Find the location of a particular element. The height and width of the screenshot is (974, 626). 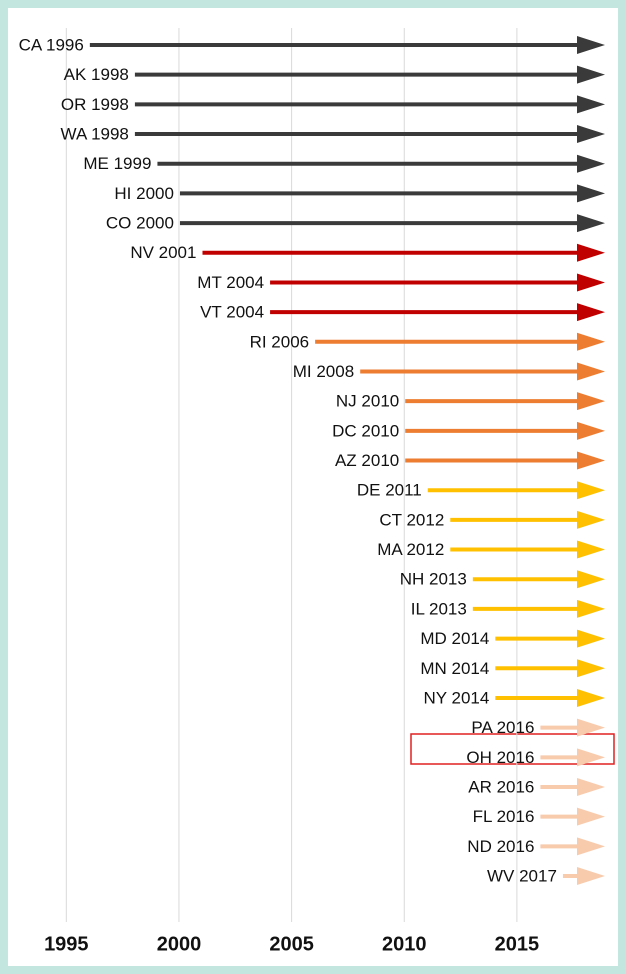

category-label: WA 1998 is located at coordinates (95, 134).